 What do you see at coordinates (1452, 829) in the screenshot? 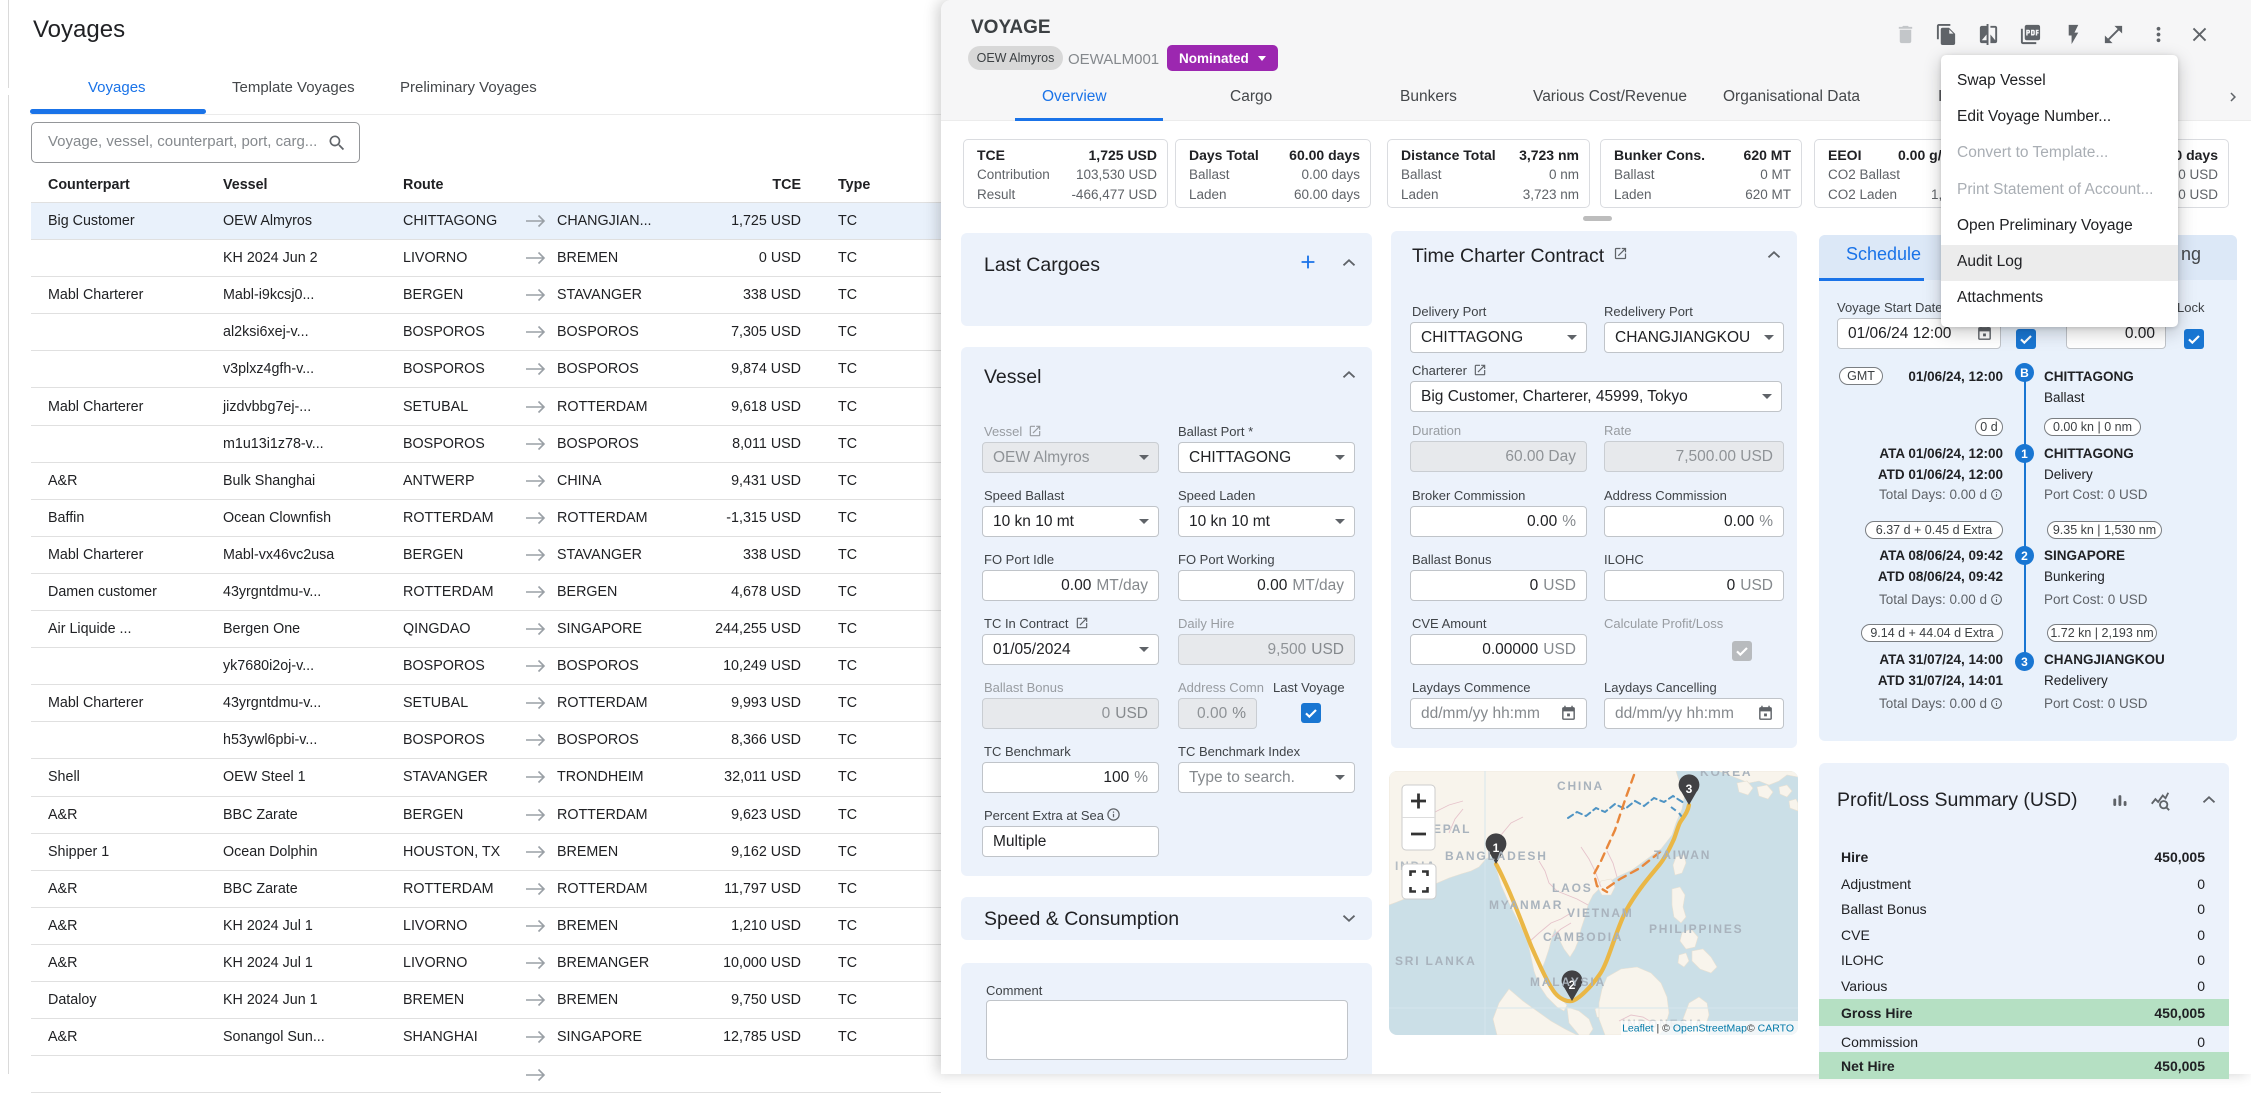
I see `svg-text: EPAL` at bounding box center [1452, 829].